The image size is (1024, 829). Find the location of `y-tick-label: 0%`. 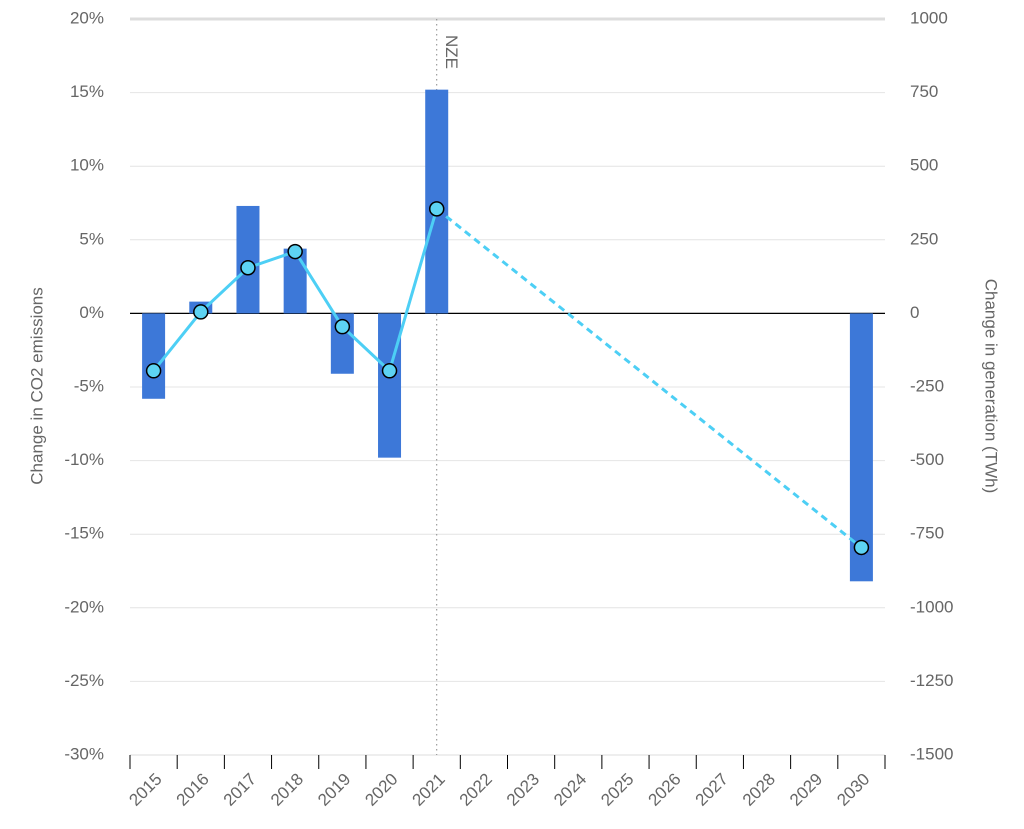

y-tick-label: 0% is located at coordinates (91, 312).